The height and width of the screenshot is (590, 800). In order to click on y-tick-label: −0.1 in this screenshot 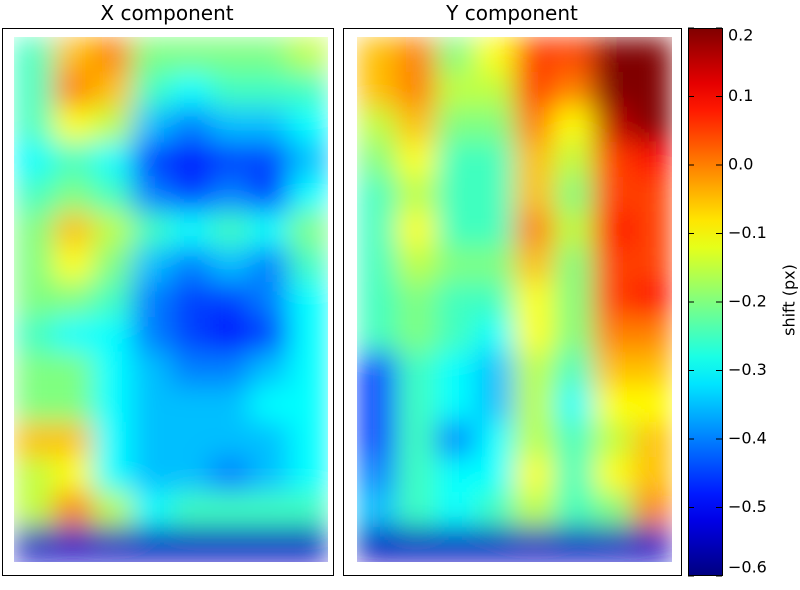, I will do `click(747, 232)`.